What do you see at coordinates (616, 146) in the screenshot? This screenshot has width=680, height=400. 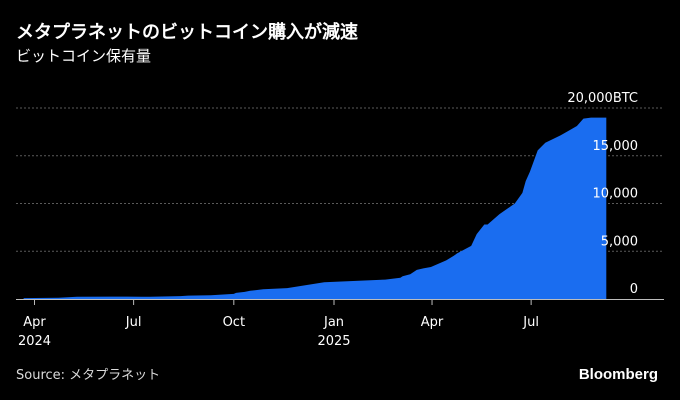 I see `y-tick-label: 15,000` at bounding box center [616, 146].